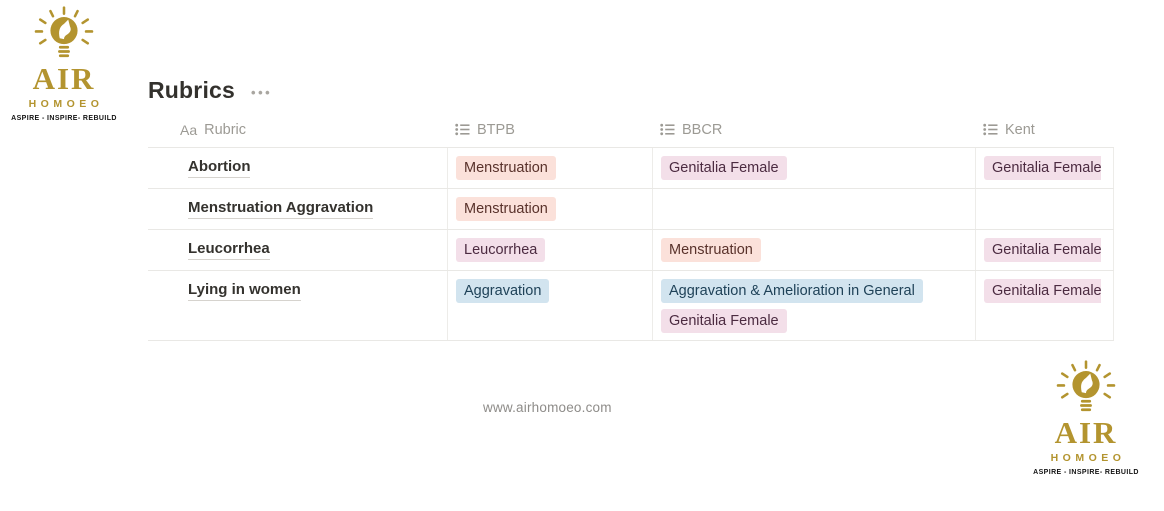 This screenshot has width=1164, height=511. I want to click on table-header-row: Aa Rubric BTPB BBCR, so click(631, 130).